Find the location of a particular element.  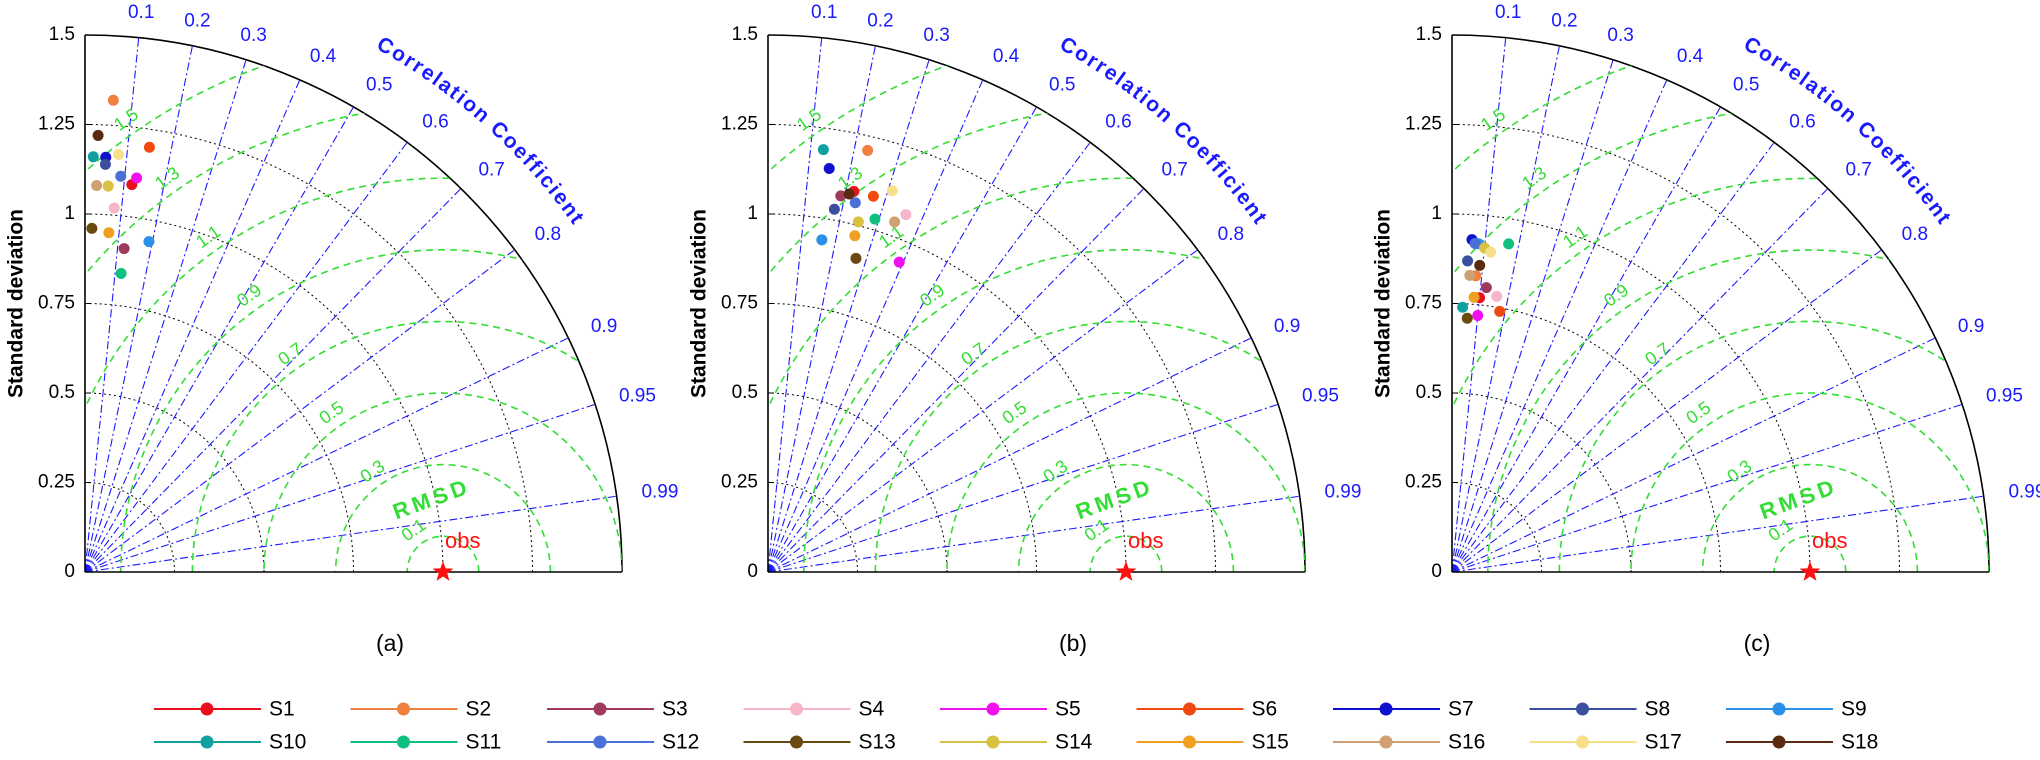

corr-axis-title: Correlation Coefficient is located at coordinates (1848, 131).